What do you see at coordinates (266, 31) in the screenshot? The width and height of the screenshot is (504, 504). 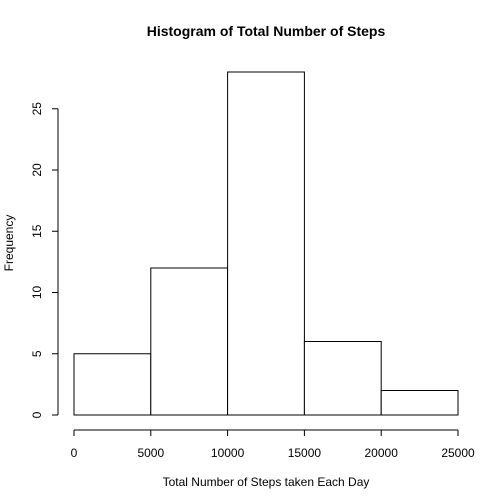 I see `chart-title: Histogram of Total Number of Steps` at bounding box center [266, 31].